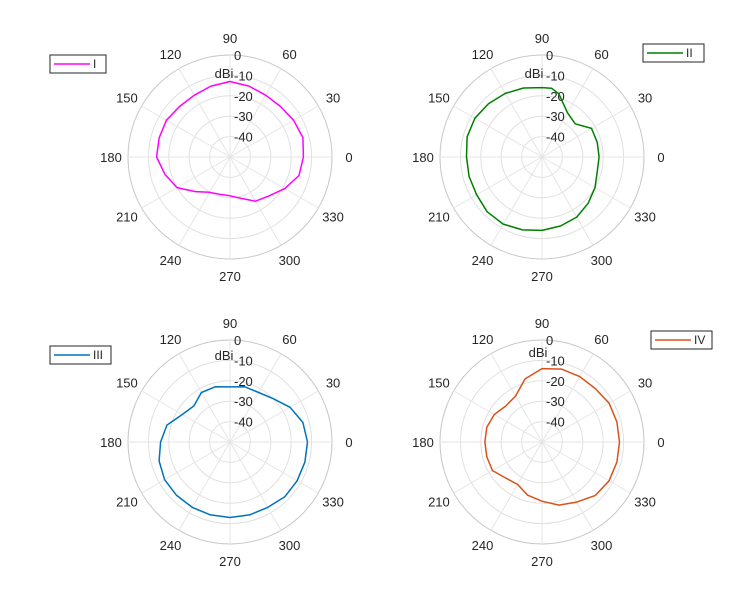 Image resolution: width=747 pixels, height=594 pixels. What do you see at coordinates (681, 340) in the screenshot?
I see `legend: IV` at bounding box center [681, 340].